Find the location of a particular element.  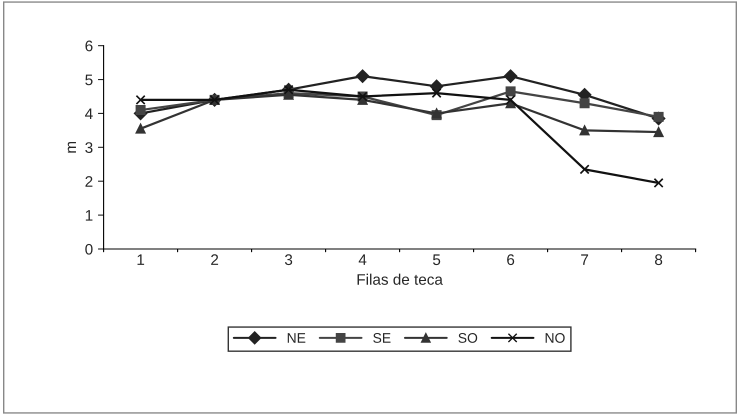

x-tick-label: 6 is located at coordinates (510, 260).